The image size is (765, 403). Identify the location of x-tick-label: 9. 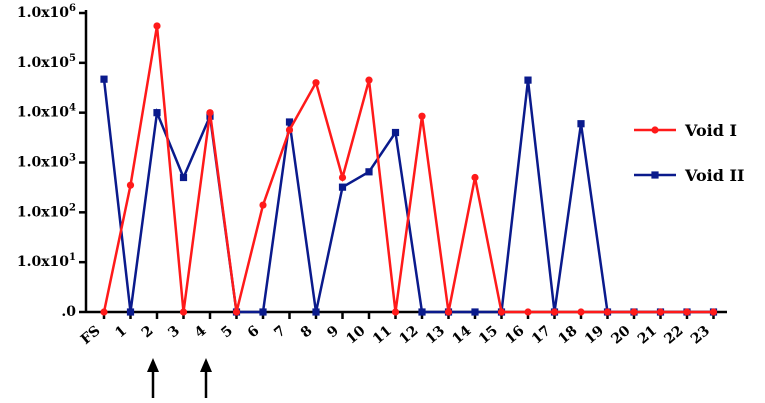
(333, 332).